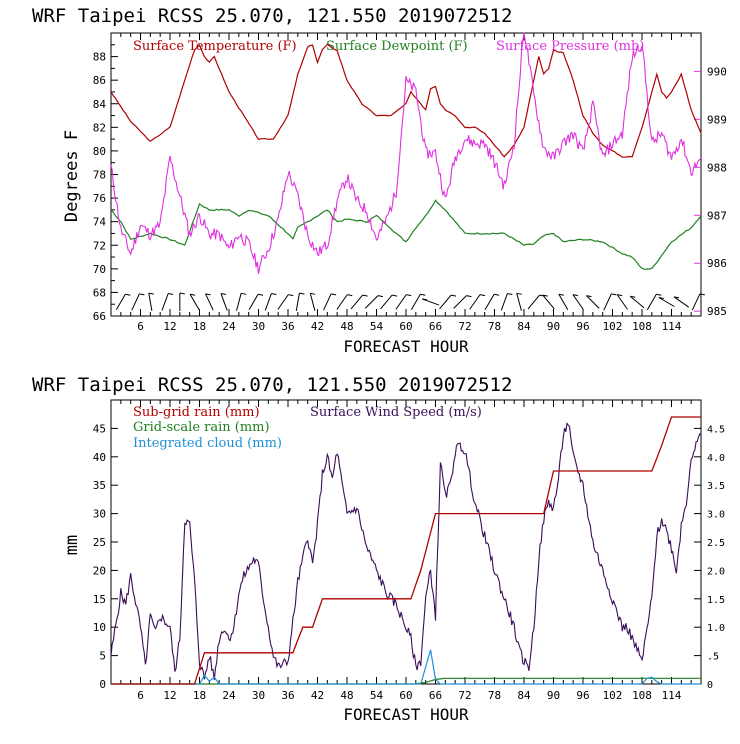 The height and width of the screenshot is (744, 740). I want to click on bottom-legend-wind-speed: Surface Wind Speed (m/s), so click(396, 412).